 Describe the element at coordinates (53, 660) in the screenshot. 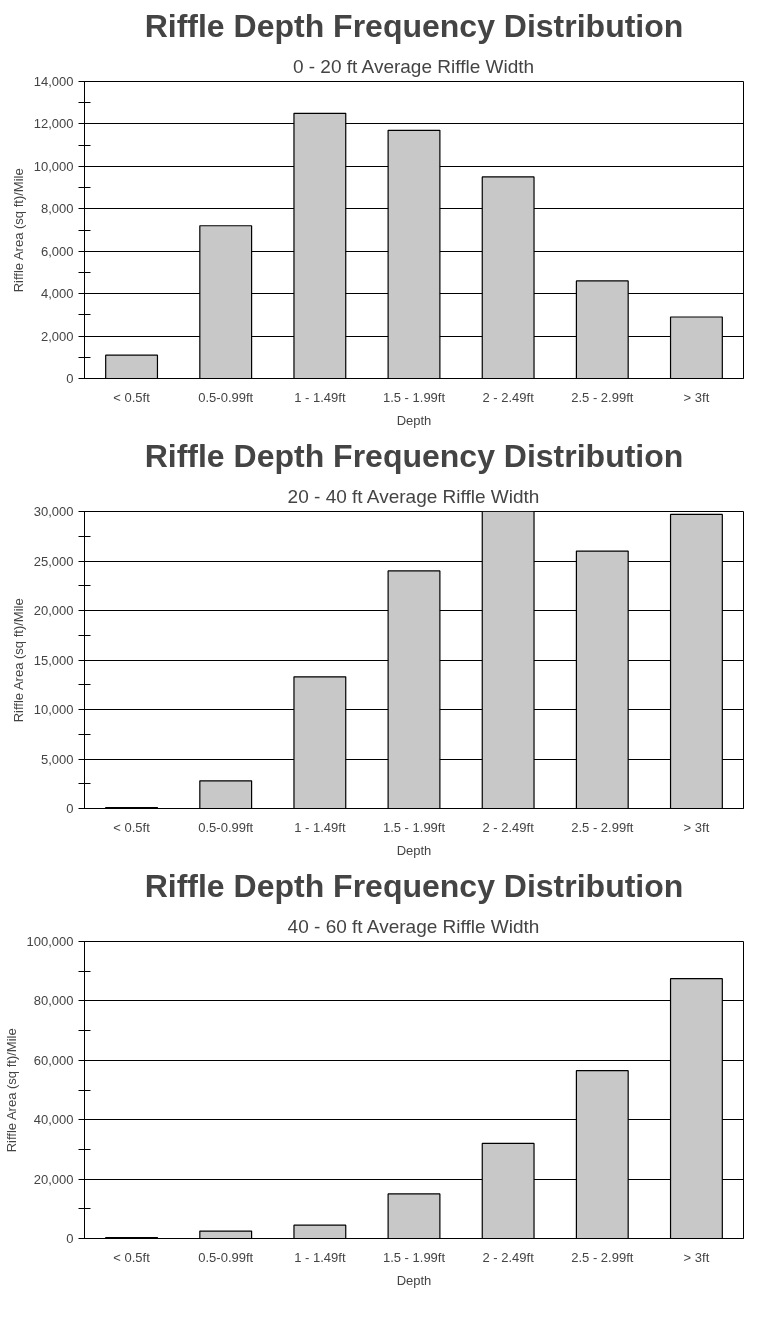

I see `y-tick-label: 15,000` at that location.